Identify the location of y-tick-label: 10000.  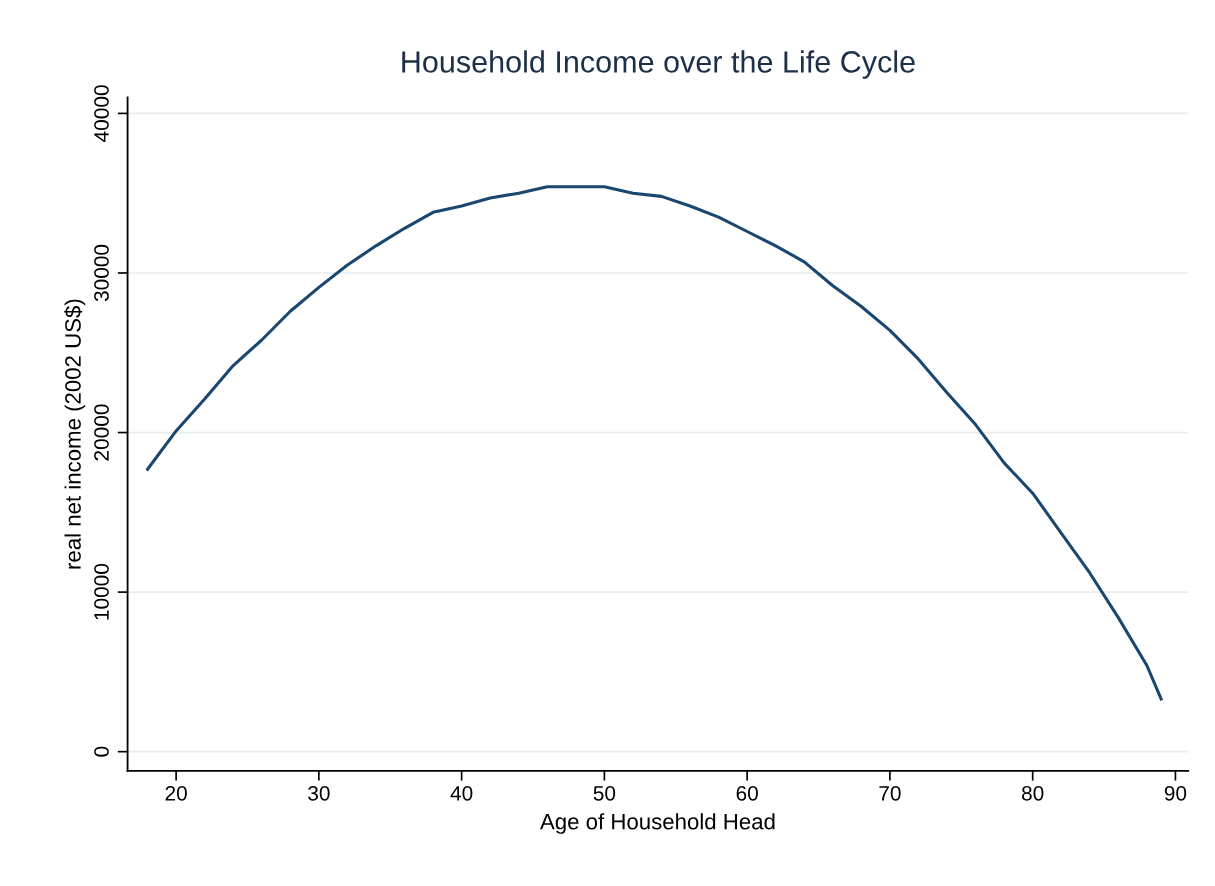
(101, 591).